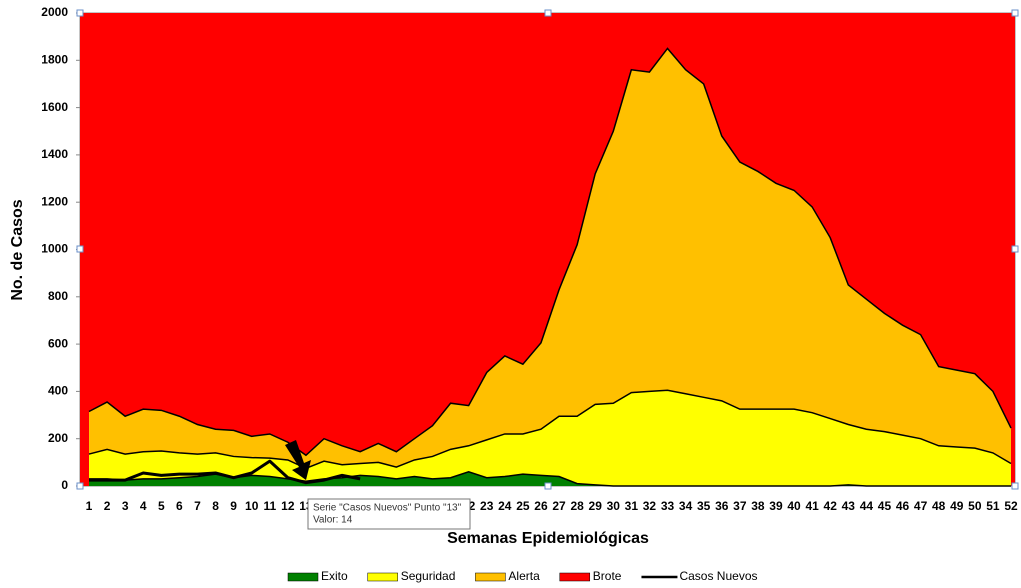  I want to click on x-tick-label: 11, so click(269, 506).